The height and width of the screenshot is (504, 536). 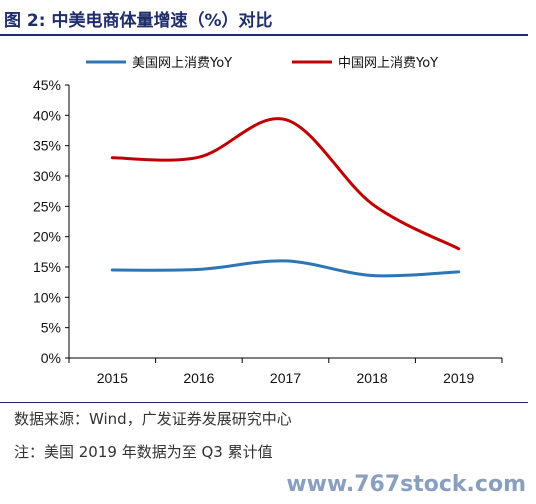 I want to click on y-tick-label: 25%, so click(x=47, y=206).